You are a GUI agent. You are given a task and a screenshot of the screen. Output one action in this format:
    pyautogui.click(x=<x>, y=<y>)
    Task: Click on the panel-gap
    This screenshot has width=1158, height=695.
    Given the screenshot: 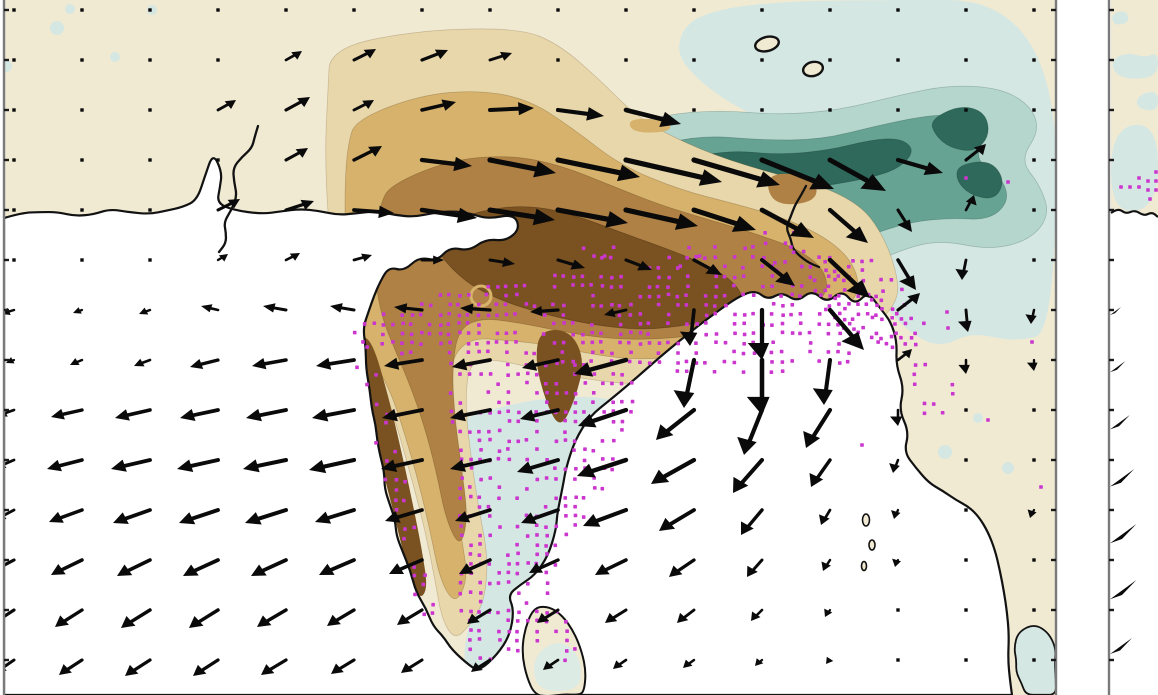 What is the action you would take?
    pyautogui.click(x=1082, y=347)
    